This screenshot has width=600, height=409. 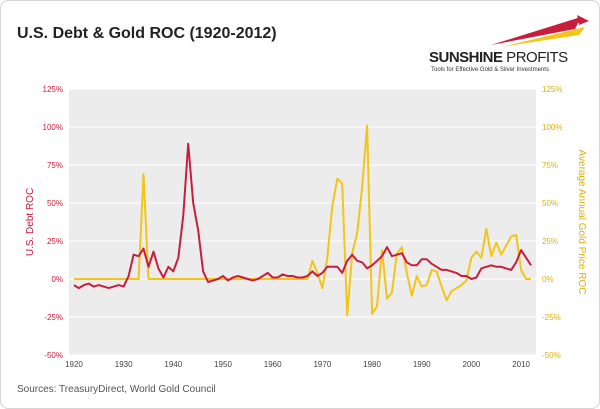 I want to click on y2-tick-label: -25%, so click(x=551, y=317).